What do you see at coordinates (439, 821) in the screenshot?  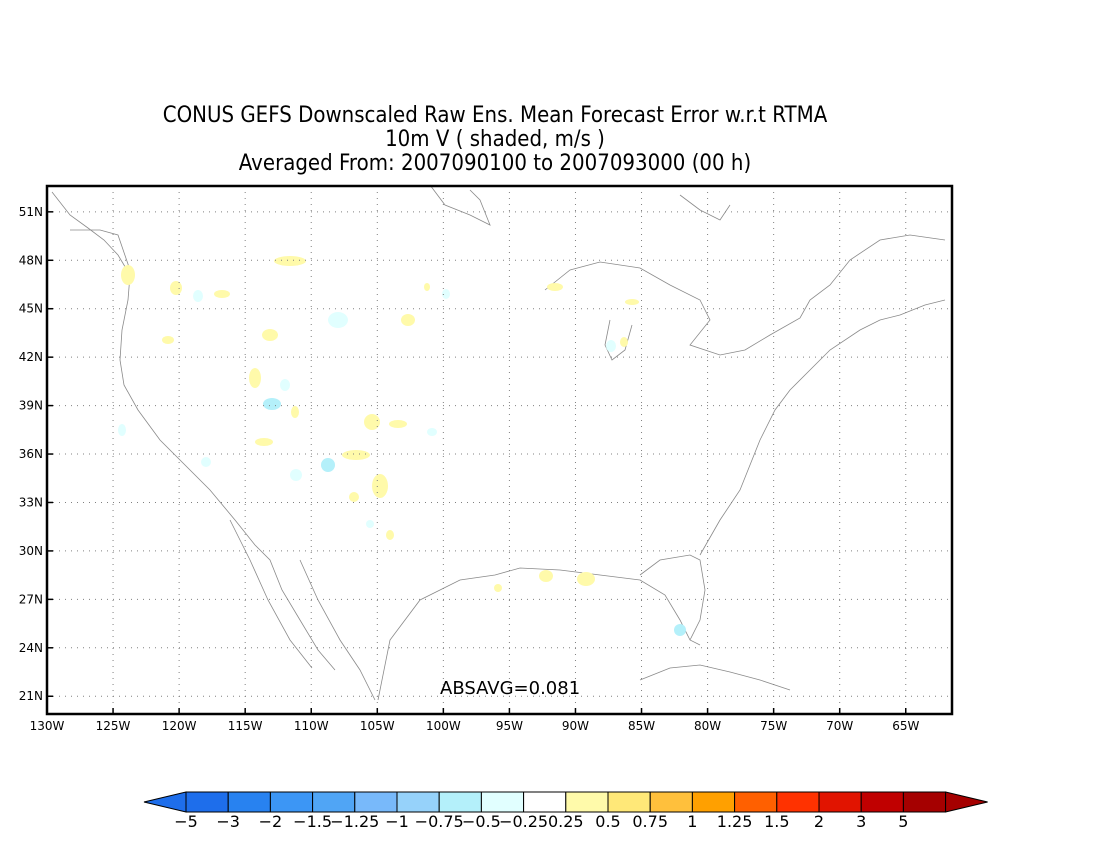 I see `colorbar-label: −0.75` at bounding box center [439, 821].